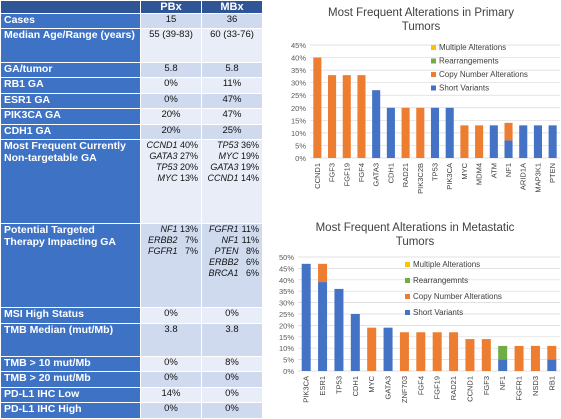  Describe the element at coordinates (163, 251) in the screenshot. I see `gene-name: FGFR1` at that location.